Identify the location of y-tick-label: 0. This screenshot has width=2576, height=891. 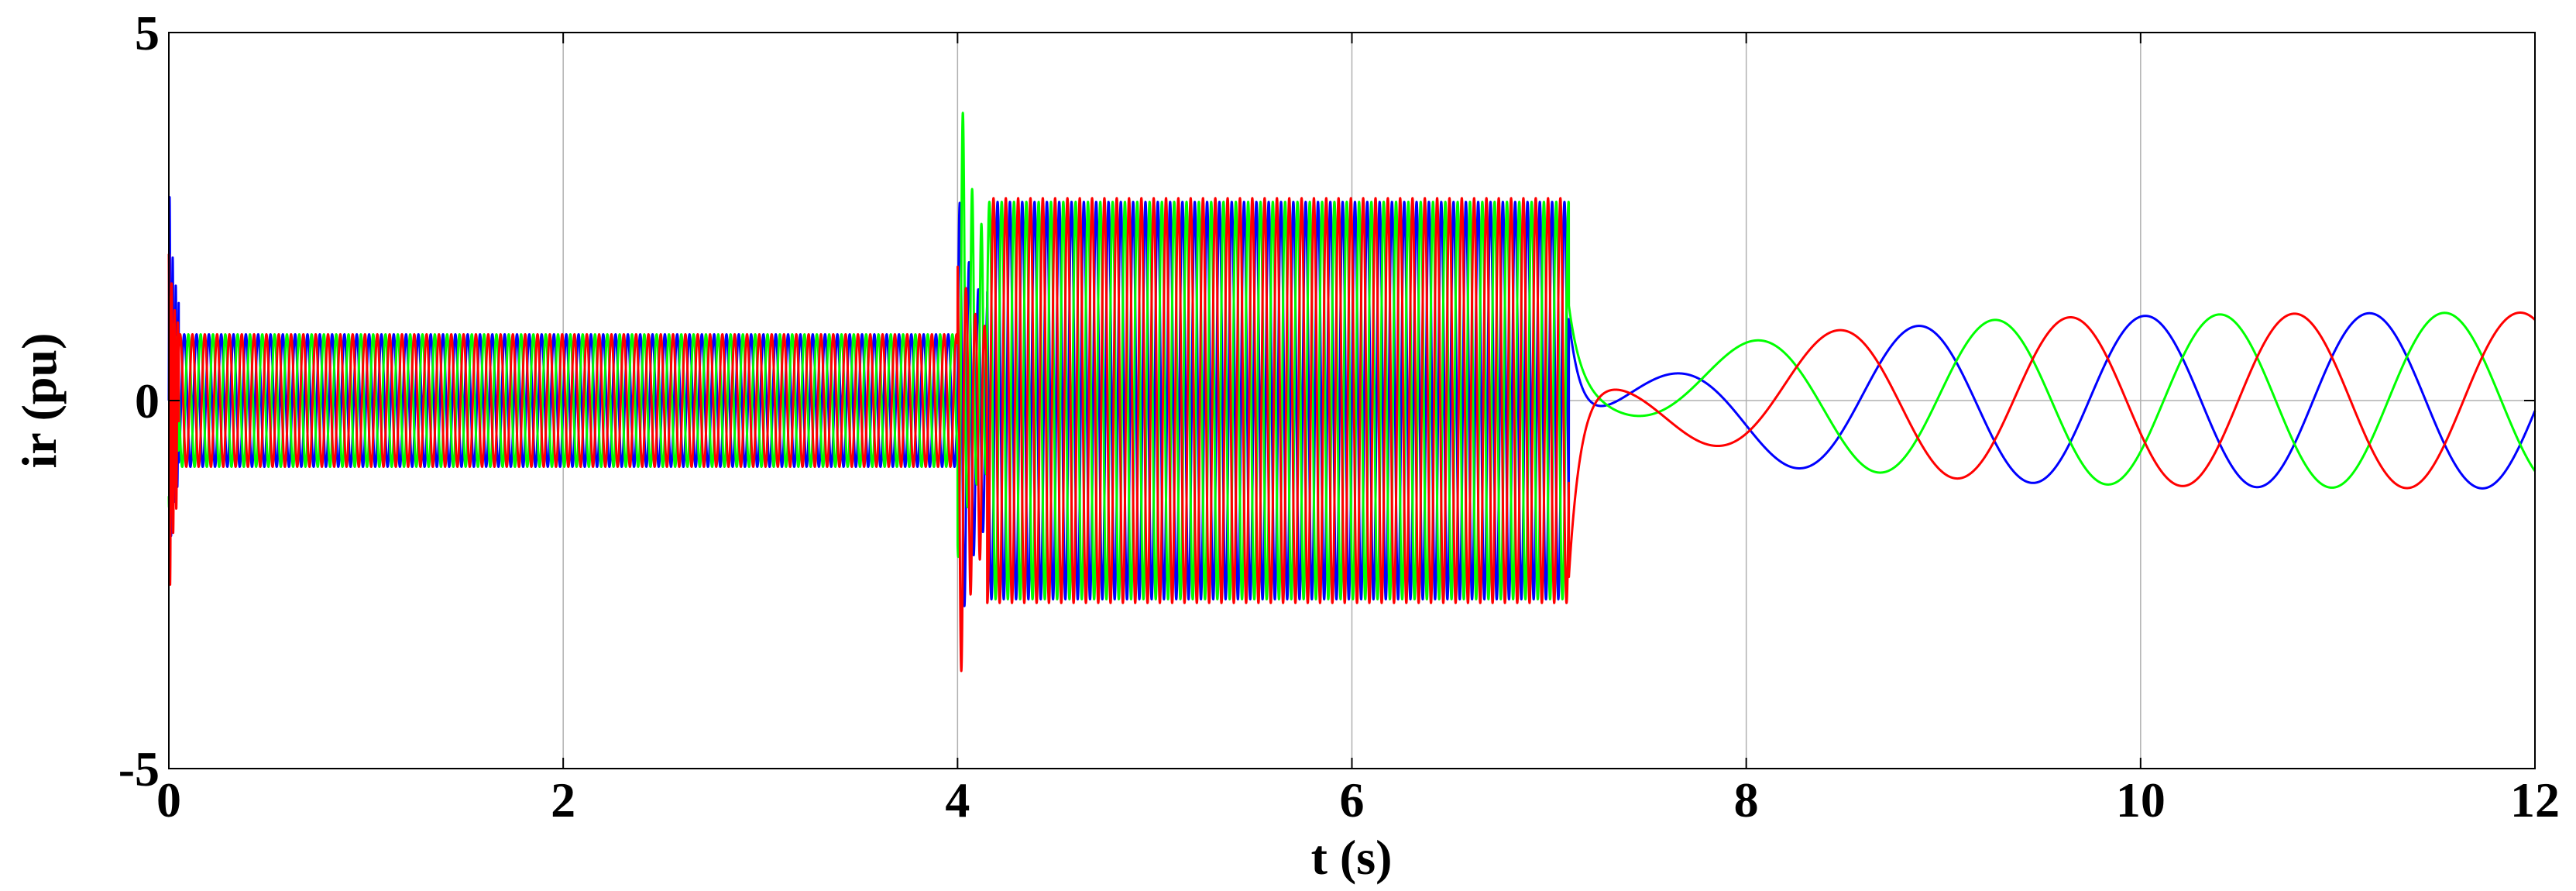
(147, 400).